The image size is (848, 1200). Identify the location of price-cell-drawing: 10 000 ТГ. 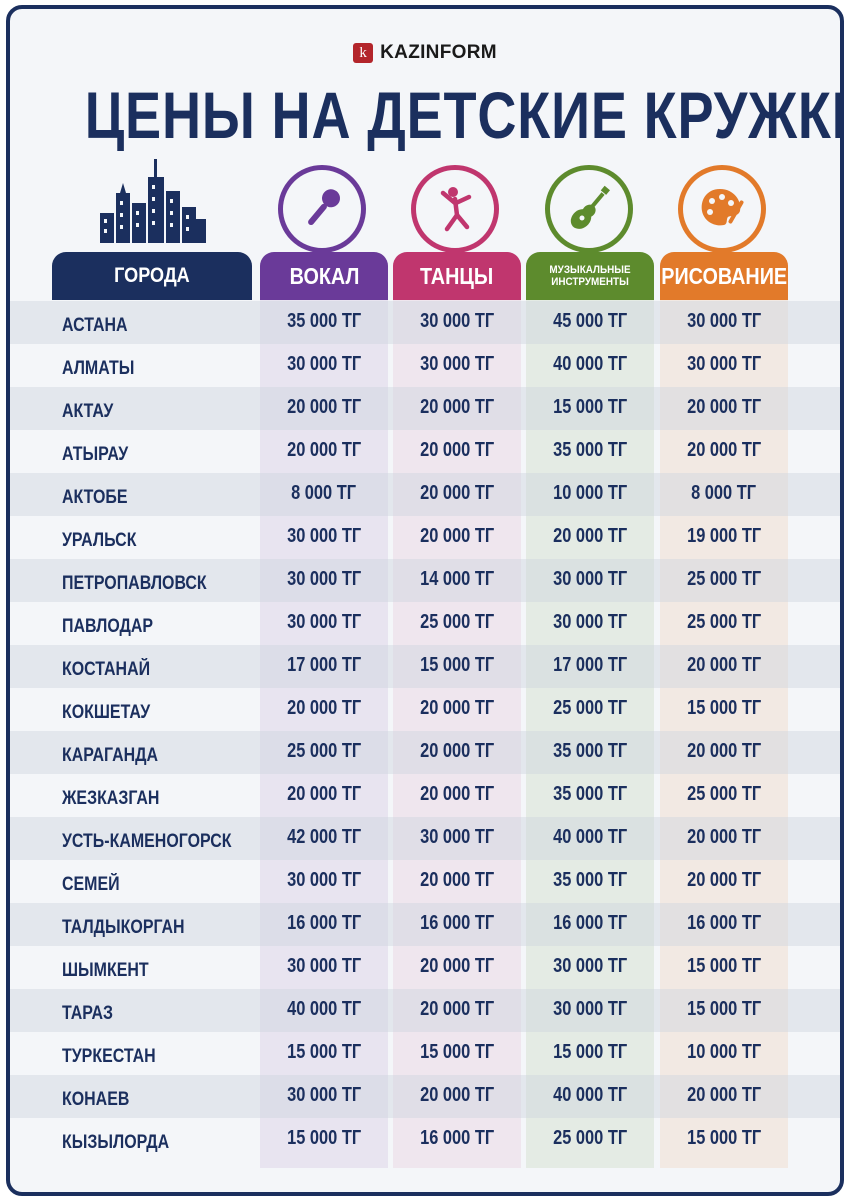
(724, 1053).